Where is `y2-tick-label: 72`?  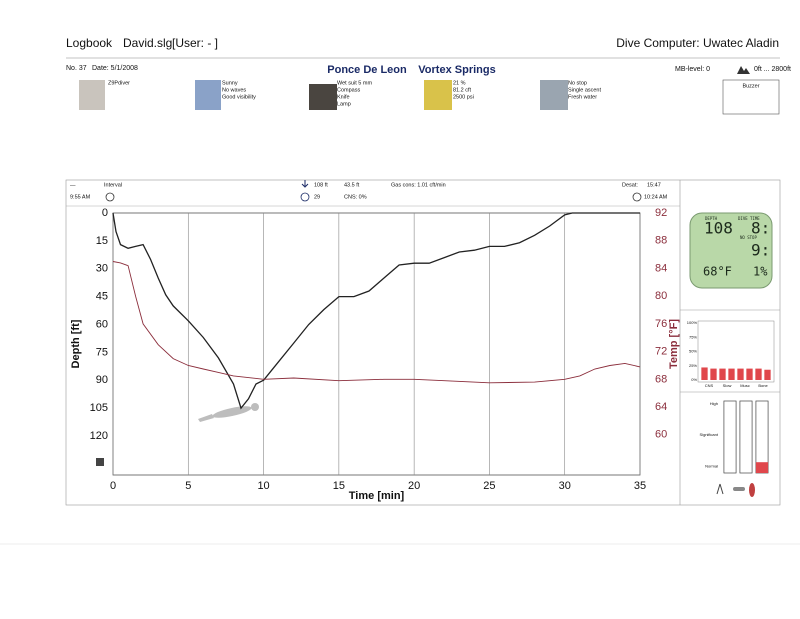 y2-tick-label: 72 is located at coordinates (661, 352).